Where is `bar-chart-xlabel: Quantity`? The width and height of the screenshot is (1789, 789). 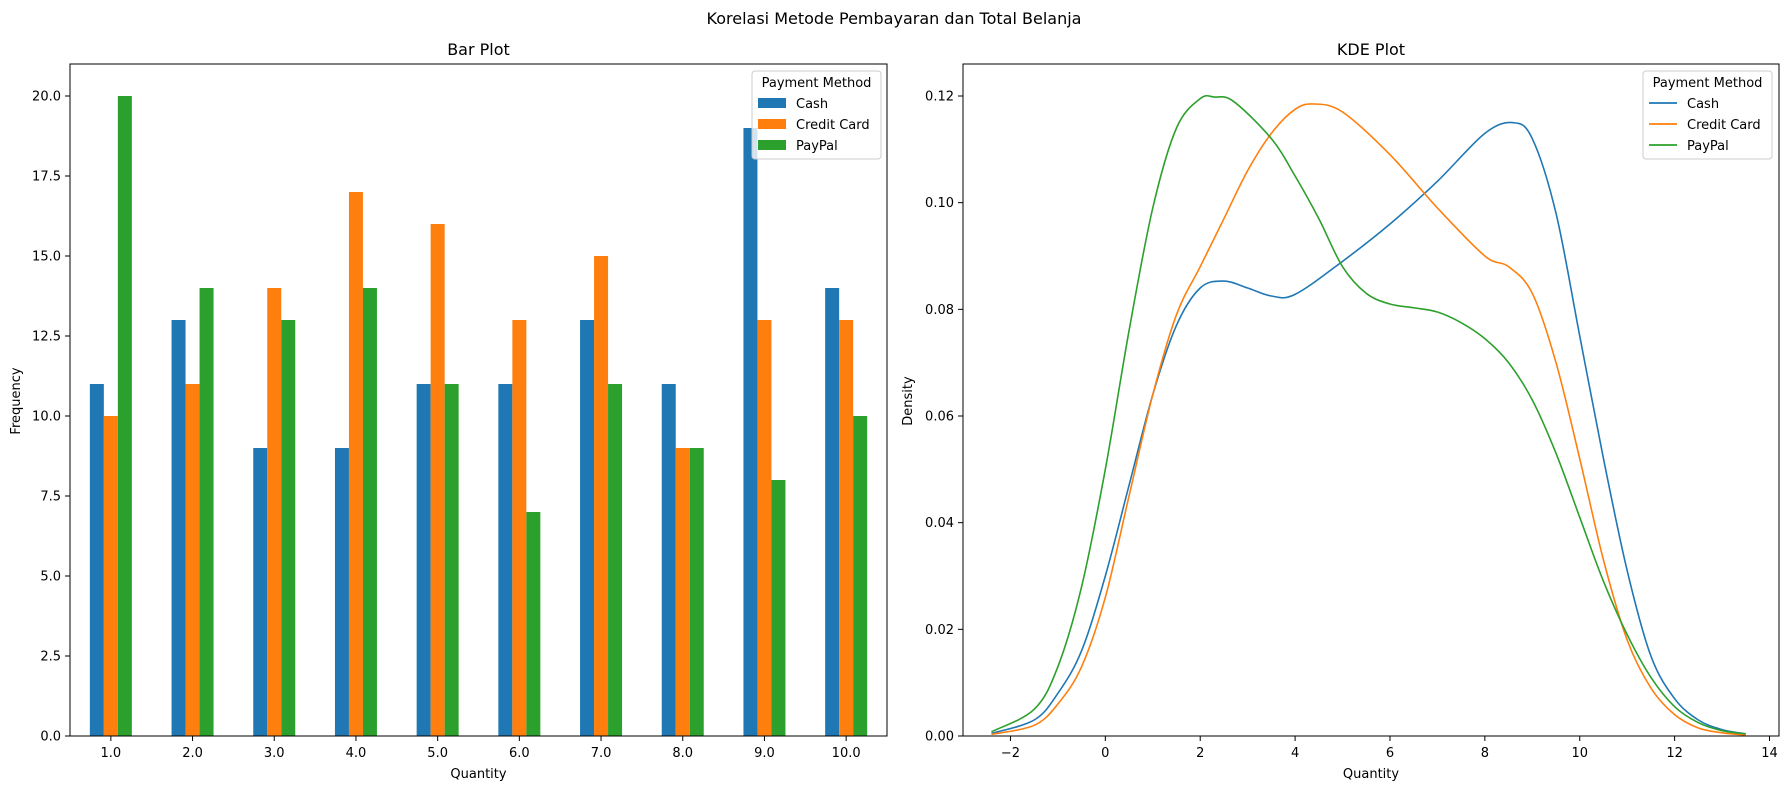 bar-chart-xlabel: Quantity is located at coordinates (478, 774).